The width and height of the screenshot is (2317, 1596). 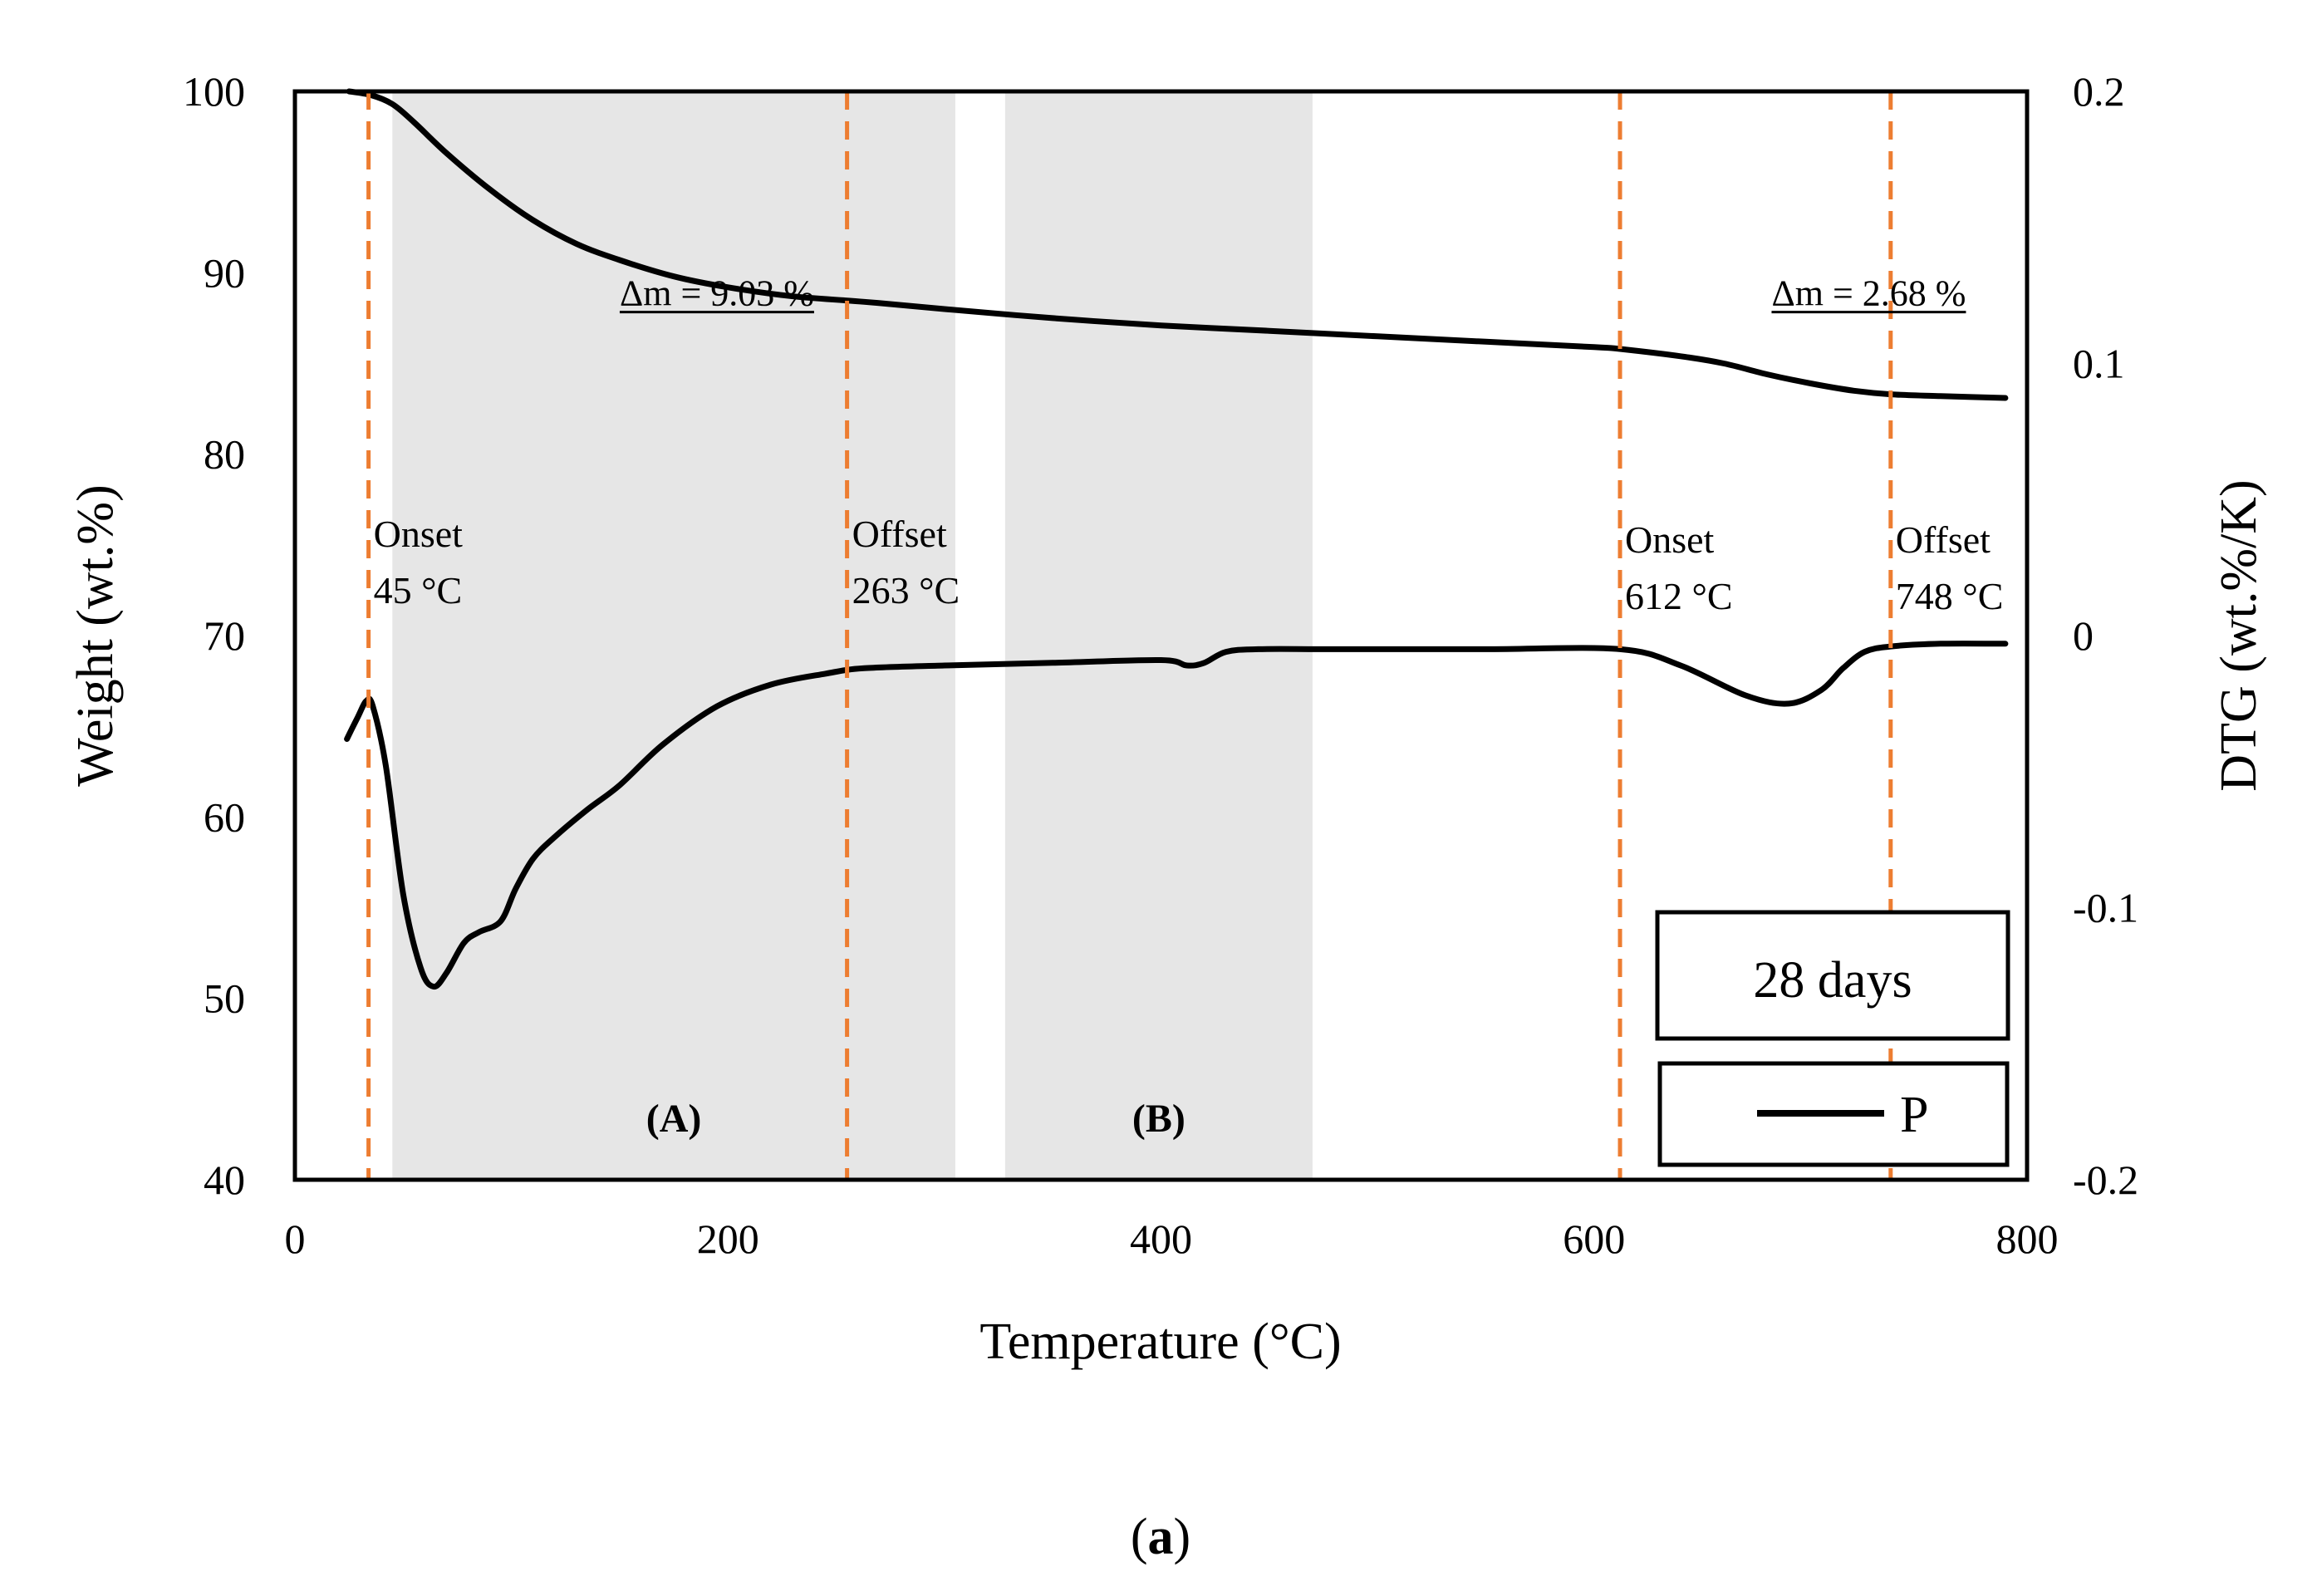 I want to click on marker-label-1-name: Onset, so click(x=419, y=534).